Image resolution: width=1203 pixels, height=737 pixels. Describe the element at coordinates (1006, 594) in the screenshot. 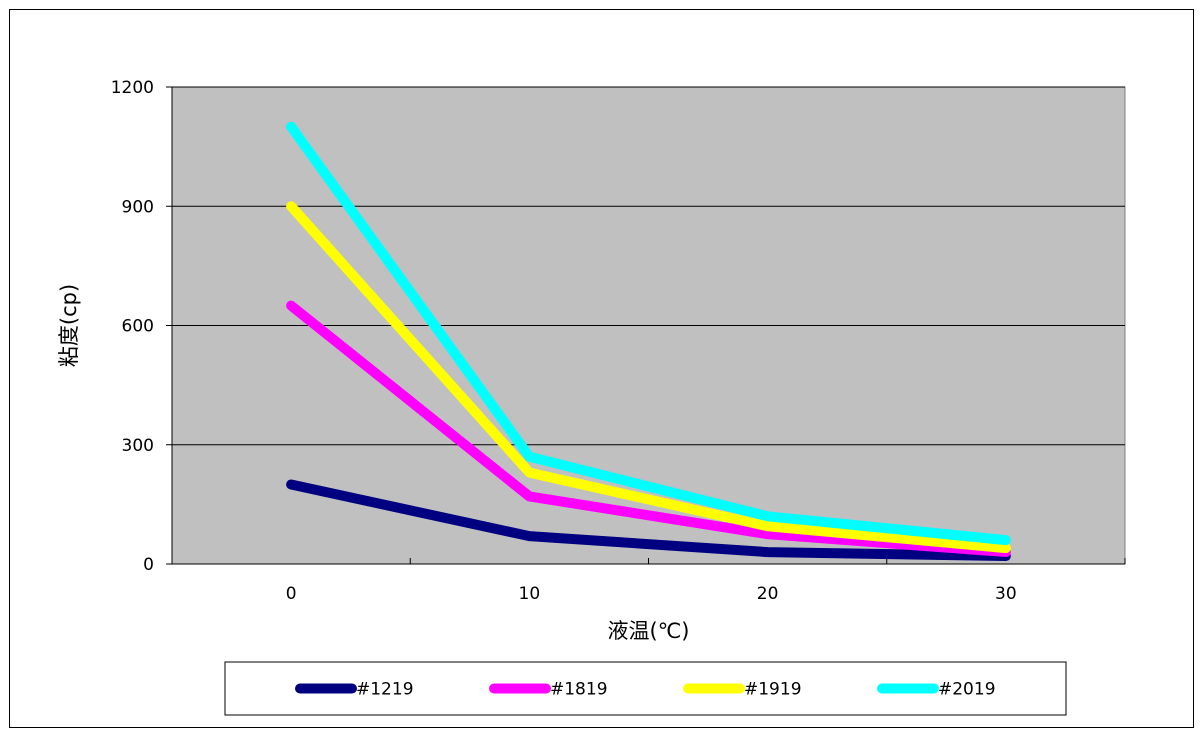

I see `x-tick-label: 30` at that location.